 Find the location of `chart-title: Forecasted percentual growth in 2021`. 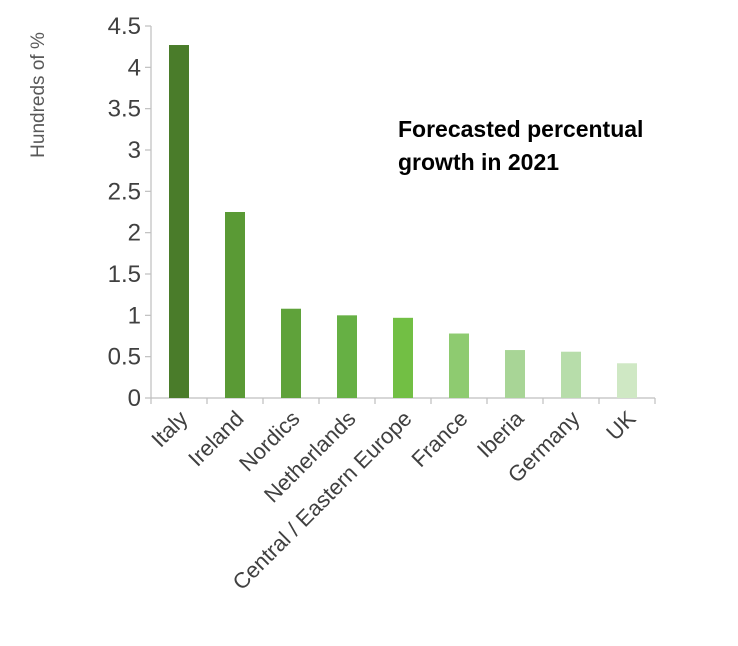

chart-title: Forecasted percentual growth in 2021 is located at coordinates (520, 145).